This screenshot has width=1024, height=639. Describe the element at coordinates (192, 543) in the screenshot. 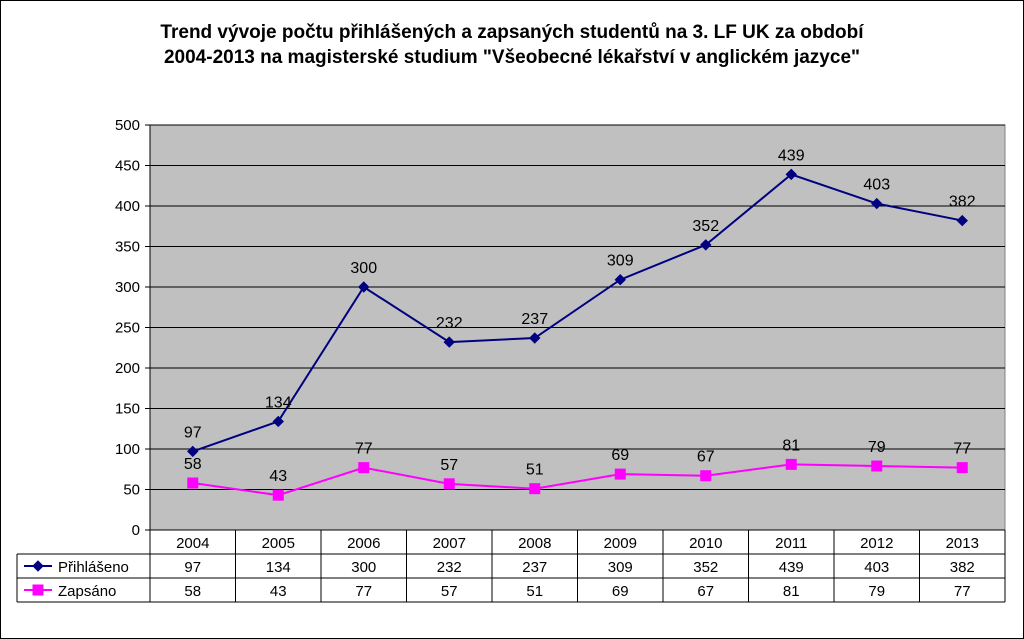

I see `x-tick-label: 2004` at that location.